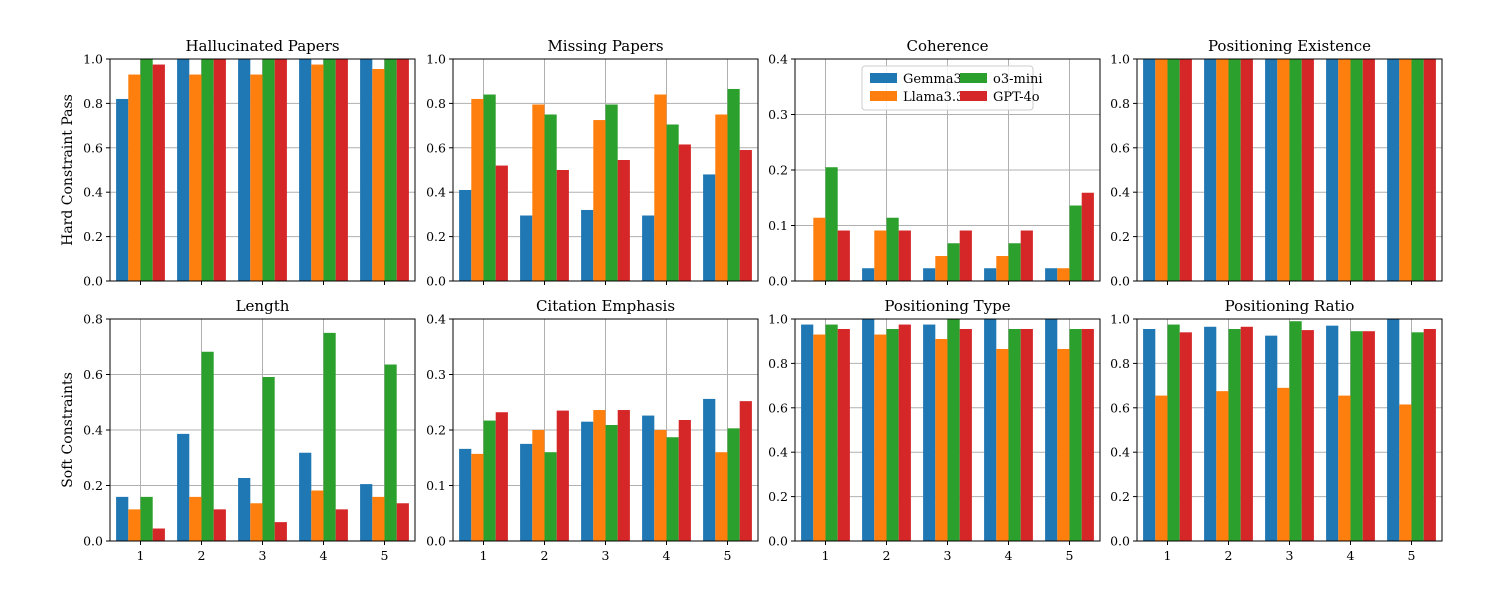 The width and height of the screenshot is (1498, 596). Describe the element at coordinates (778, 114) in the screenshot. I see `chart-3-y-tick-label: 0.3` at that location.